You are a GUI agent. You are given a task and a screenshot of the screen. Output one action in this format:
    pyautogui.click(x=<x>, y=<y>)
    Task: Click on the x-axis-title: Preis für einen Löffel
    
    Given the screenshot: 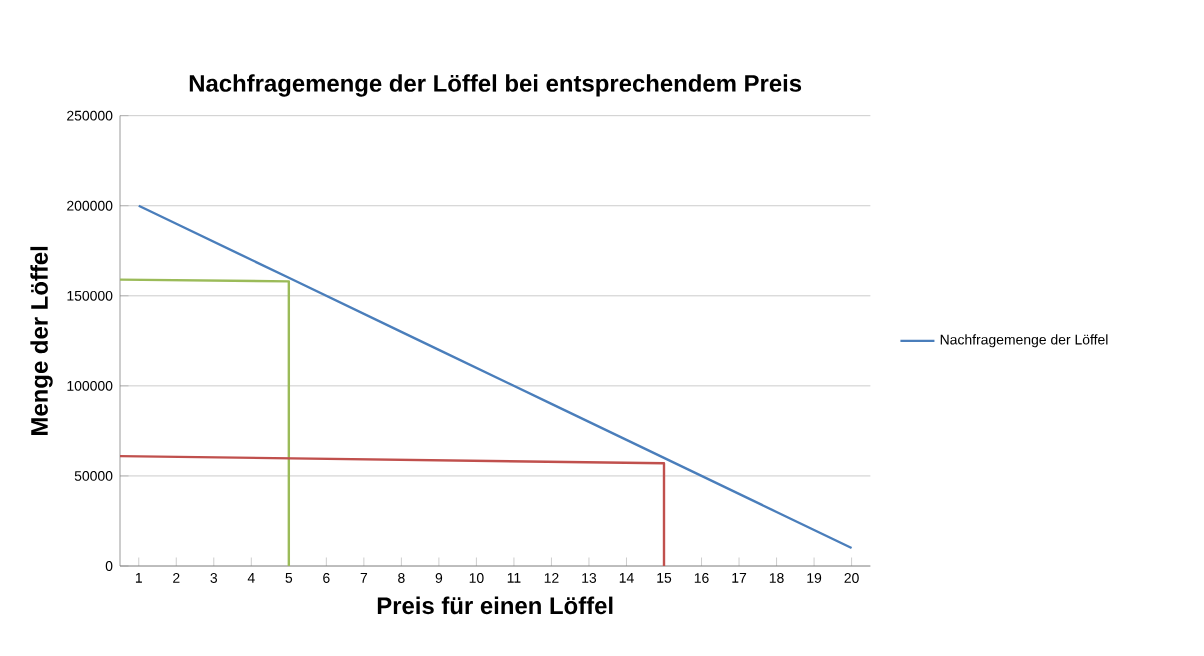 What is the action you would take?
    pyautogui.click(x=495, y=605)
    